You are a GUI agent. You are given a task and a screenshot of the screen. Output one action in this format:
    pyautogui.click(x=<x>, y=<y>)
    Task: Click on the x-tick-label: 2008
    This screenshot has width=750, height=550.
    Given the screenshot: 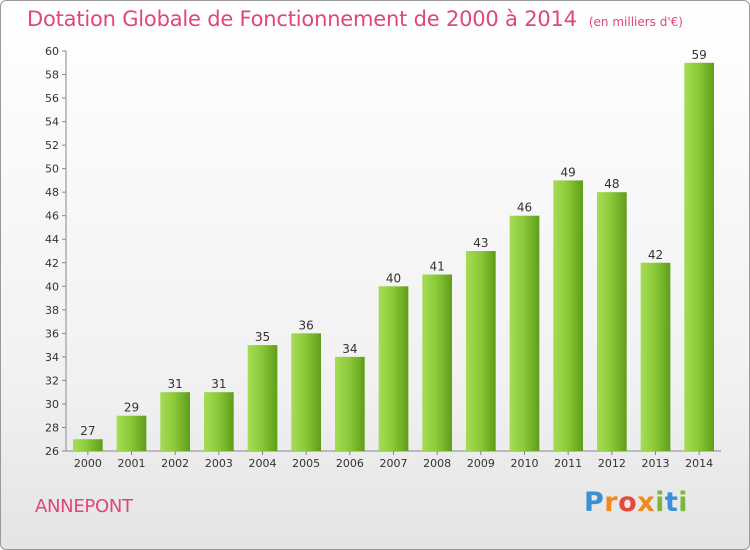 What is the action you would take?
    pyautogui.click(x=437, y=463)
    